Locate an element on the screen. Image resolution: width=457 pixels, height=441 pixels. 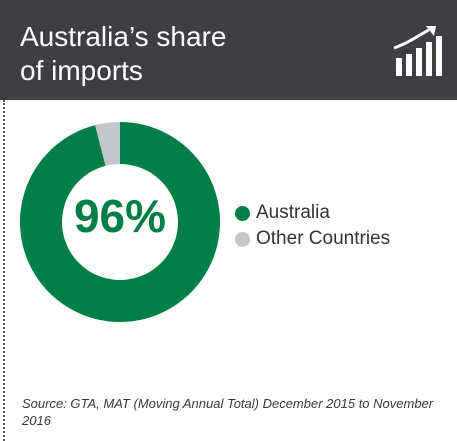
center-percentage-label: 96% is located at coordinates (120, 216).